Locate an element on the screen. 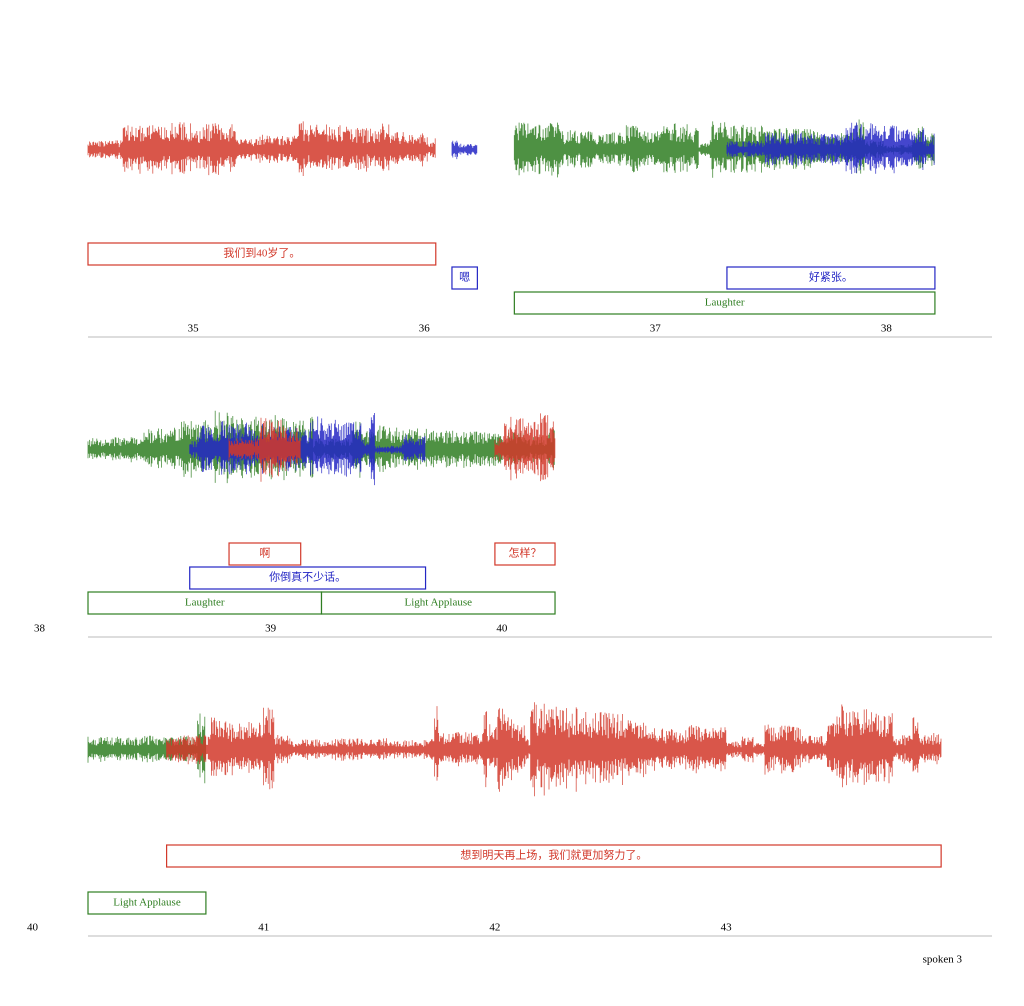 The width and height of the screenshot is (1024, 1006). segment-label: 我们到40岁了。 is located at coordinates (261, 253).